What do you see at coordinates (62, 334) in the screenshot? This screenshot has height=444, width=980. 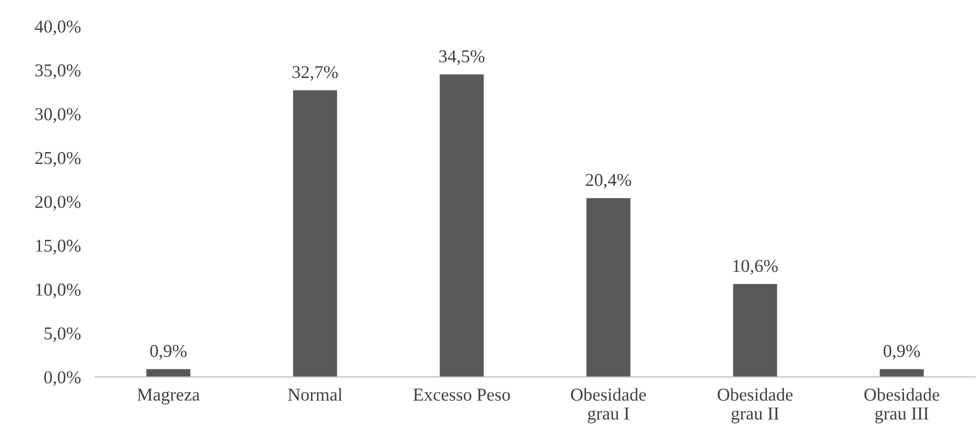 I see `y-tick-label: 5,0%` at bounding box center [62, 334].